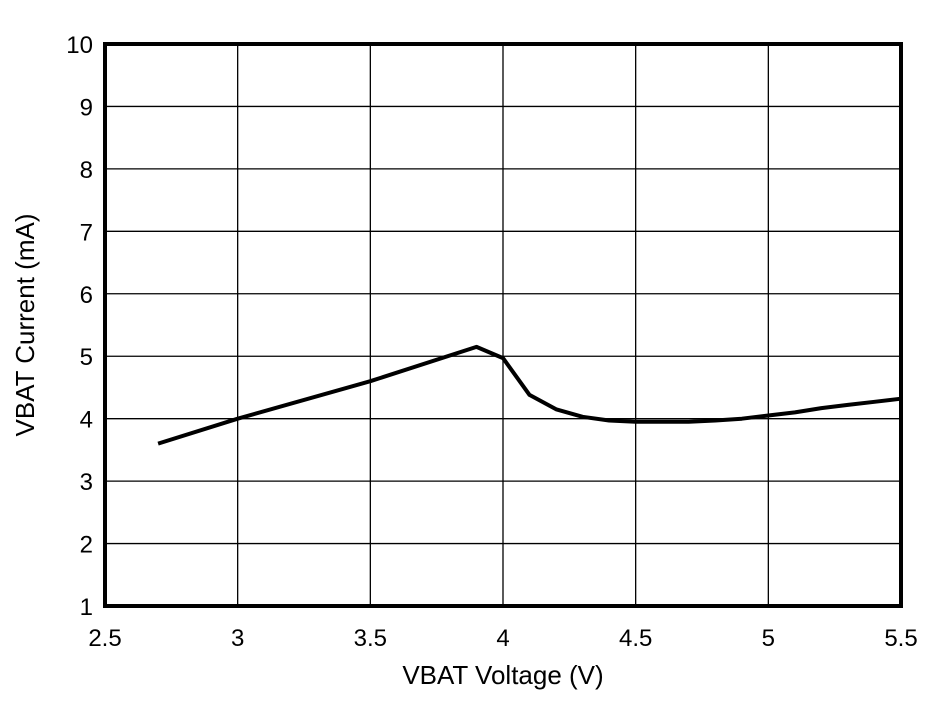 The height and width of the screenshot is (701, 944). I want to click on x-tick-label: 4.5, so click(635, 638).